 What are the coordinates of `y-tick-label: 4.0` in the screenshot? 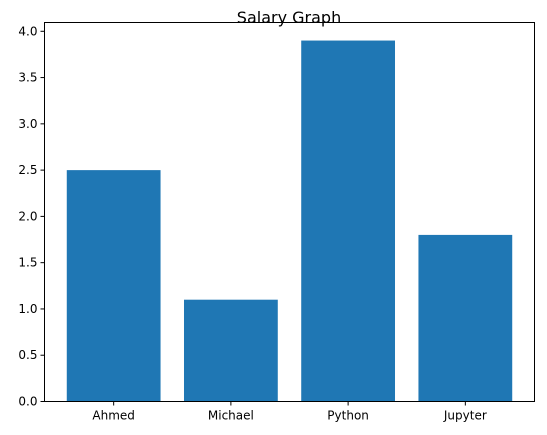 It's located at (27, 31).